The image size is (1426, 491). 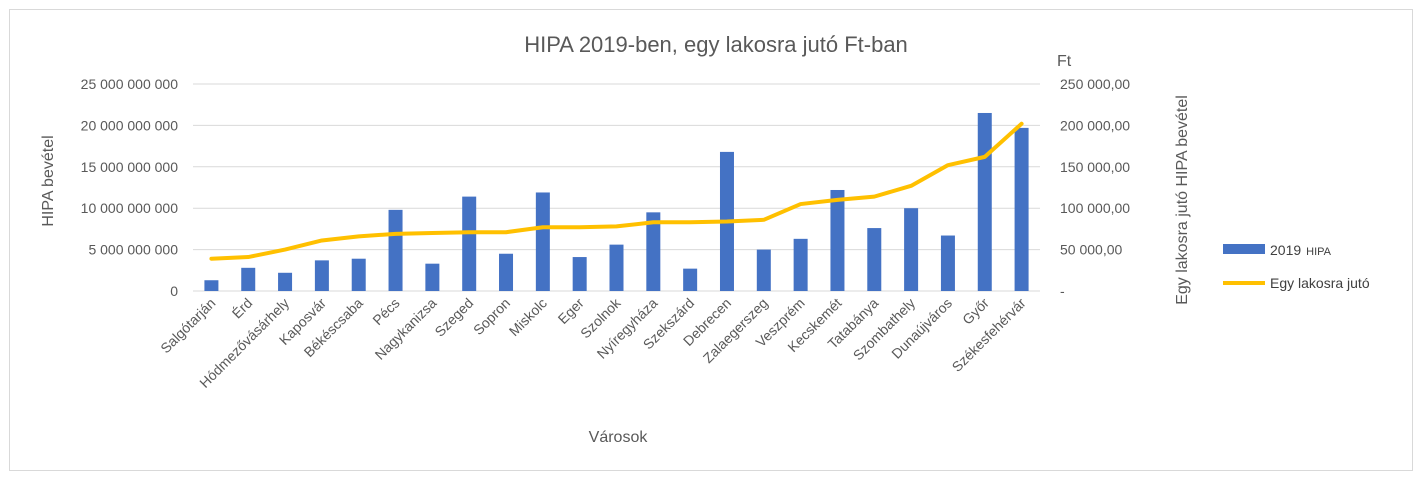 I want to click on y-axis-title: HIPA bevétel, so click(x=48, y=180).